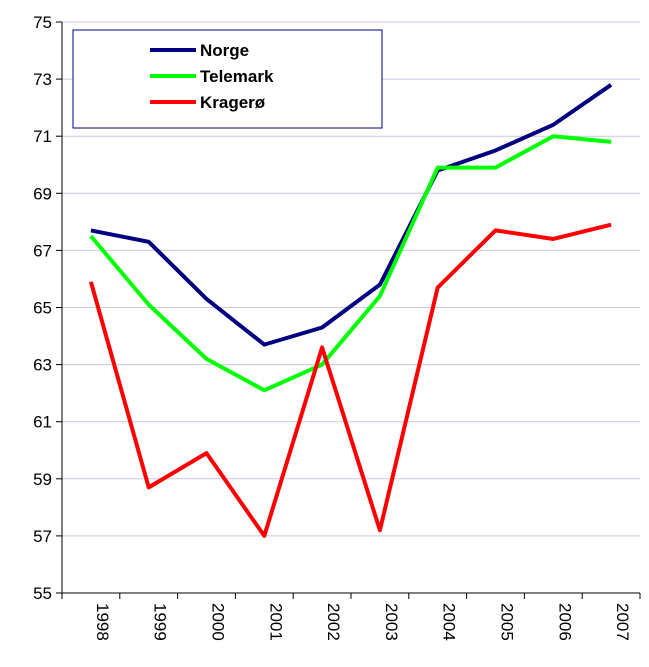 The height and width of the screenshot is (667, 649). What do you see at coordinates (237, 76) in the screenshot?
I see `legend-label: Telemark` at bounding box center [237, 76].